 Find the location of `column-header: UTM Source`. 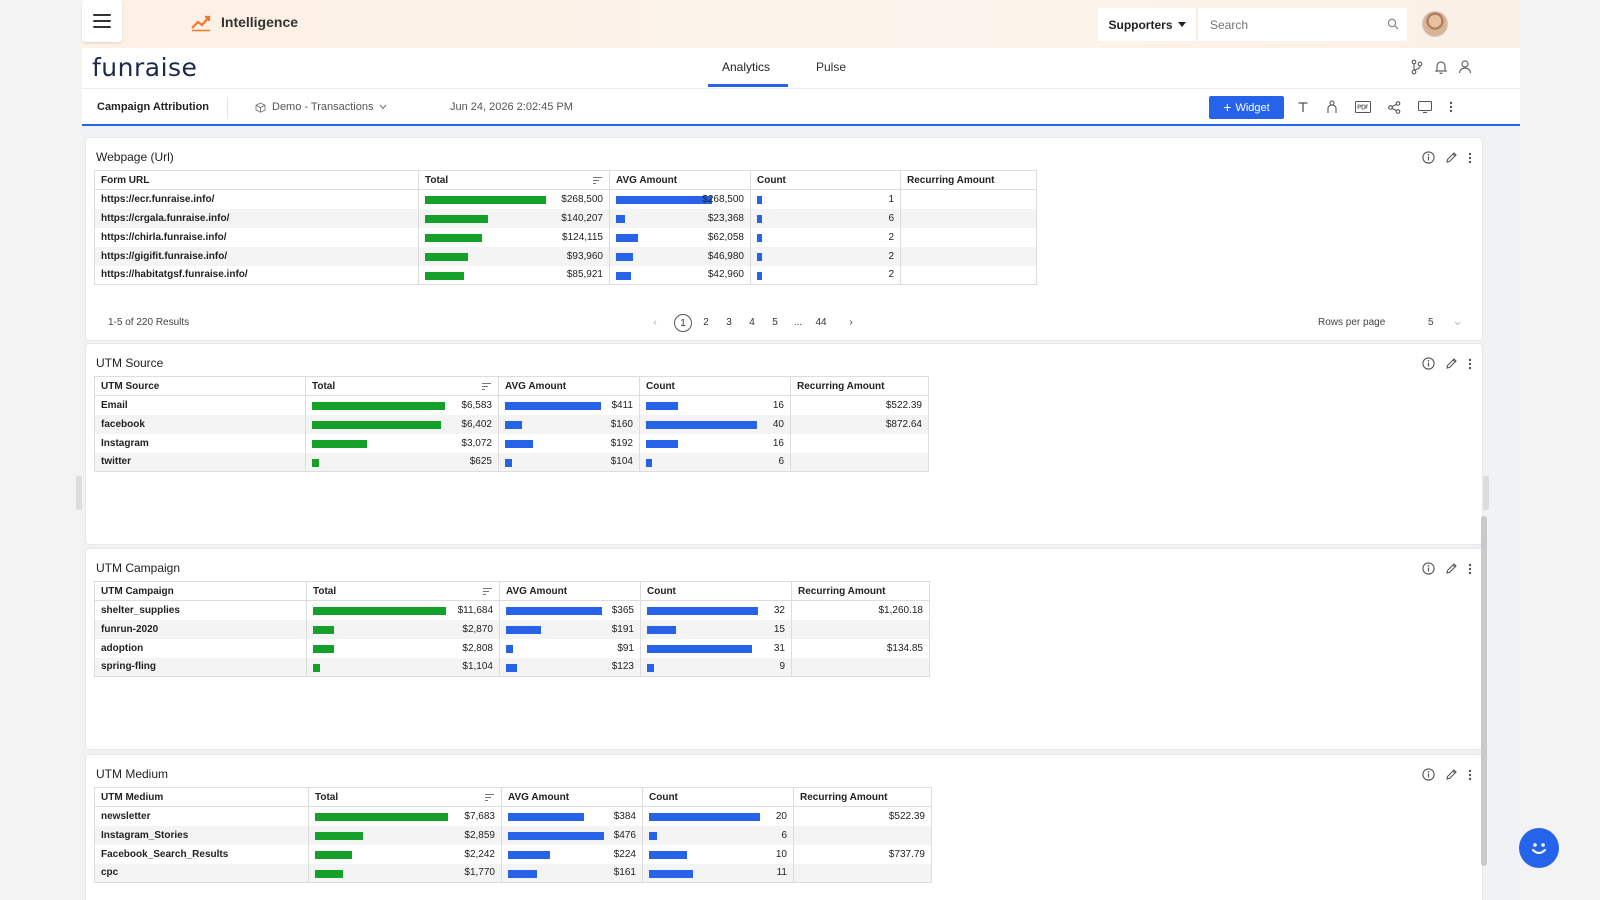

column-header: UTM Source is located at coordinates (200, 386).